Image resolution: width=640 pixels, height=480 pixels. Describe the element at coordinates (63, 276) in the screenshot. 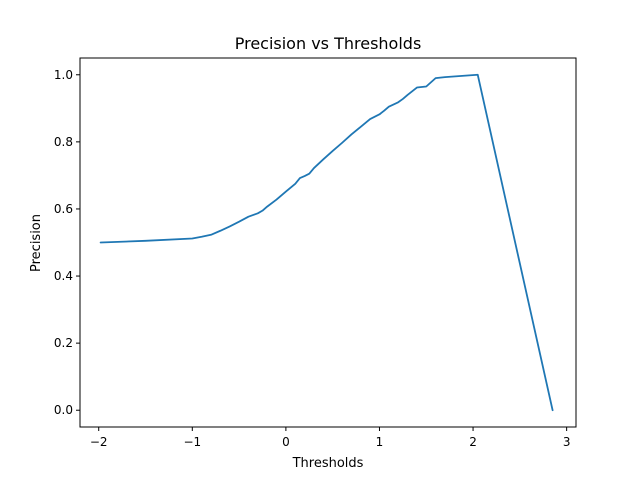

I see `y-tick-label: 0.4` at that location.